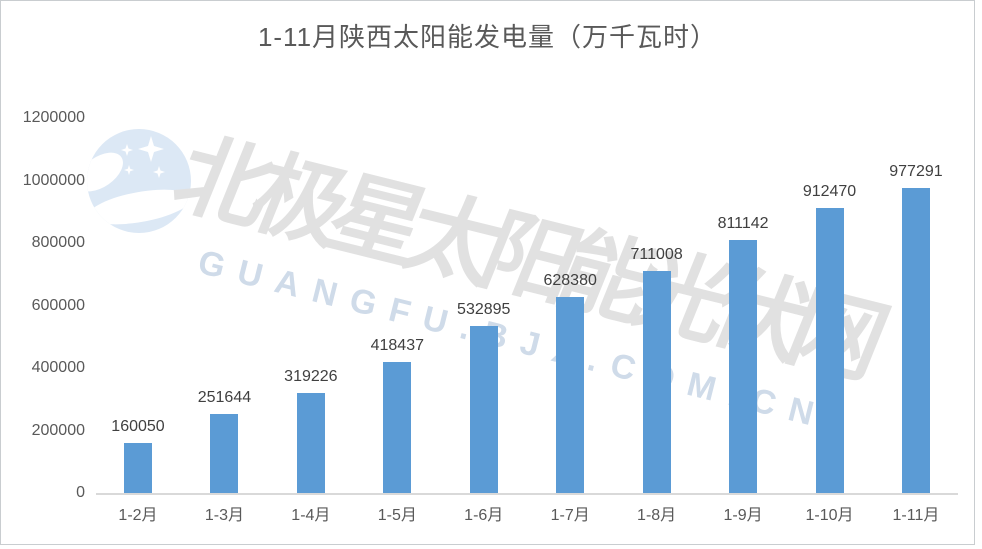  I want to click on x-tick-label: 1-7月, so click(570, 515).